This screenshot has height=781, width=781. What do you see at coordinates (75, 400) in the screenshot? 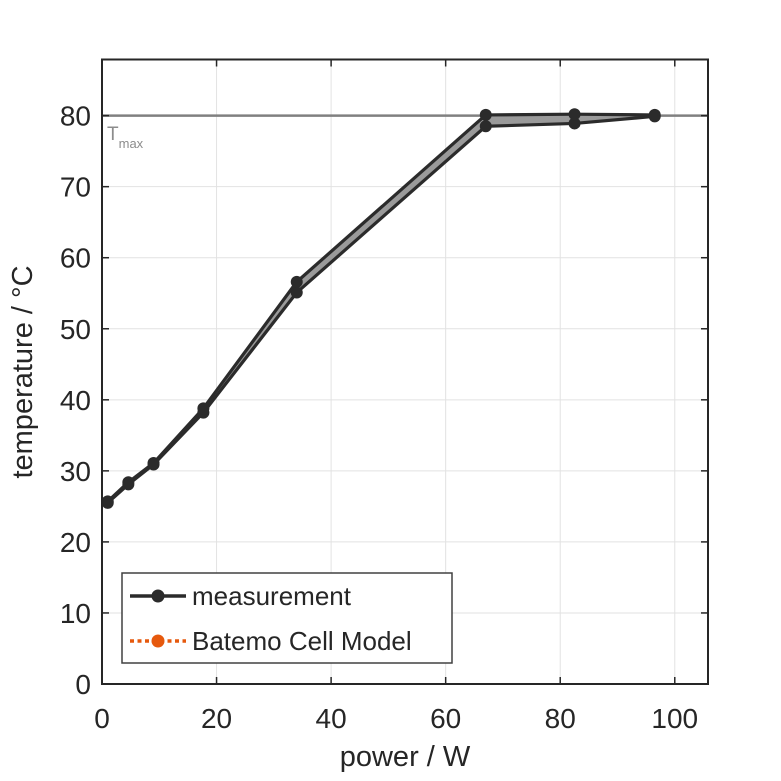
I see `y-tick-label: 40` at bounding box center [75, 400].